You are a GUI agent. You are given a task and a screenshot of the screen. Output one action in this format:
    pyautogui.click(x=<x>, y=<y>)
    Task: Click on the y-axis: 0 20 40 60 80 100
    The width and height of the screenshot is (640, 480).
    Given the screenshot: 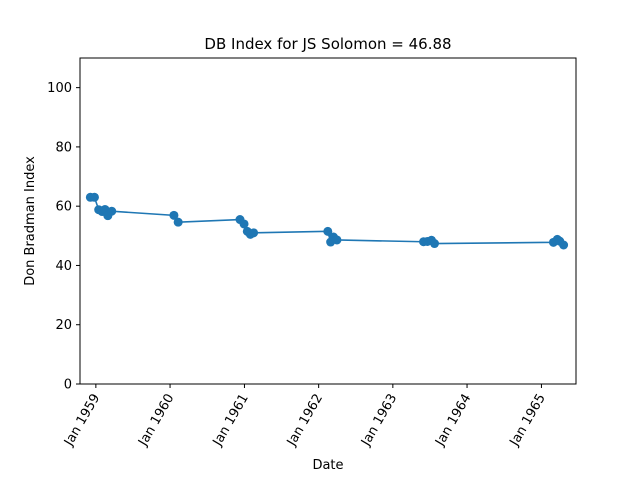 What is the action you would take?
    pyautogui.click(x=63, y=237)
    